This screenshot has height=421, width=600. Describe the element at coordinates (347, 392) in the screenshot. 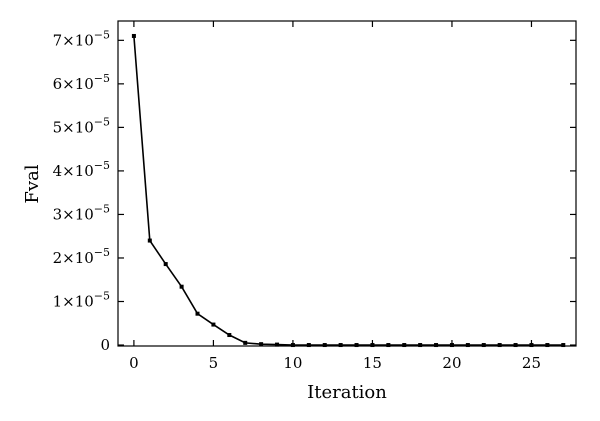

I see `x-axis-title: Iteration` at that location.